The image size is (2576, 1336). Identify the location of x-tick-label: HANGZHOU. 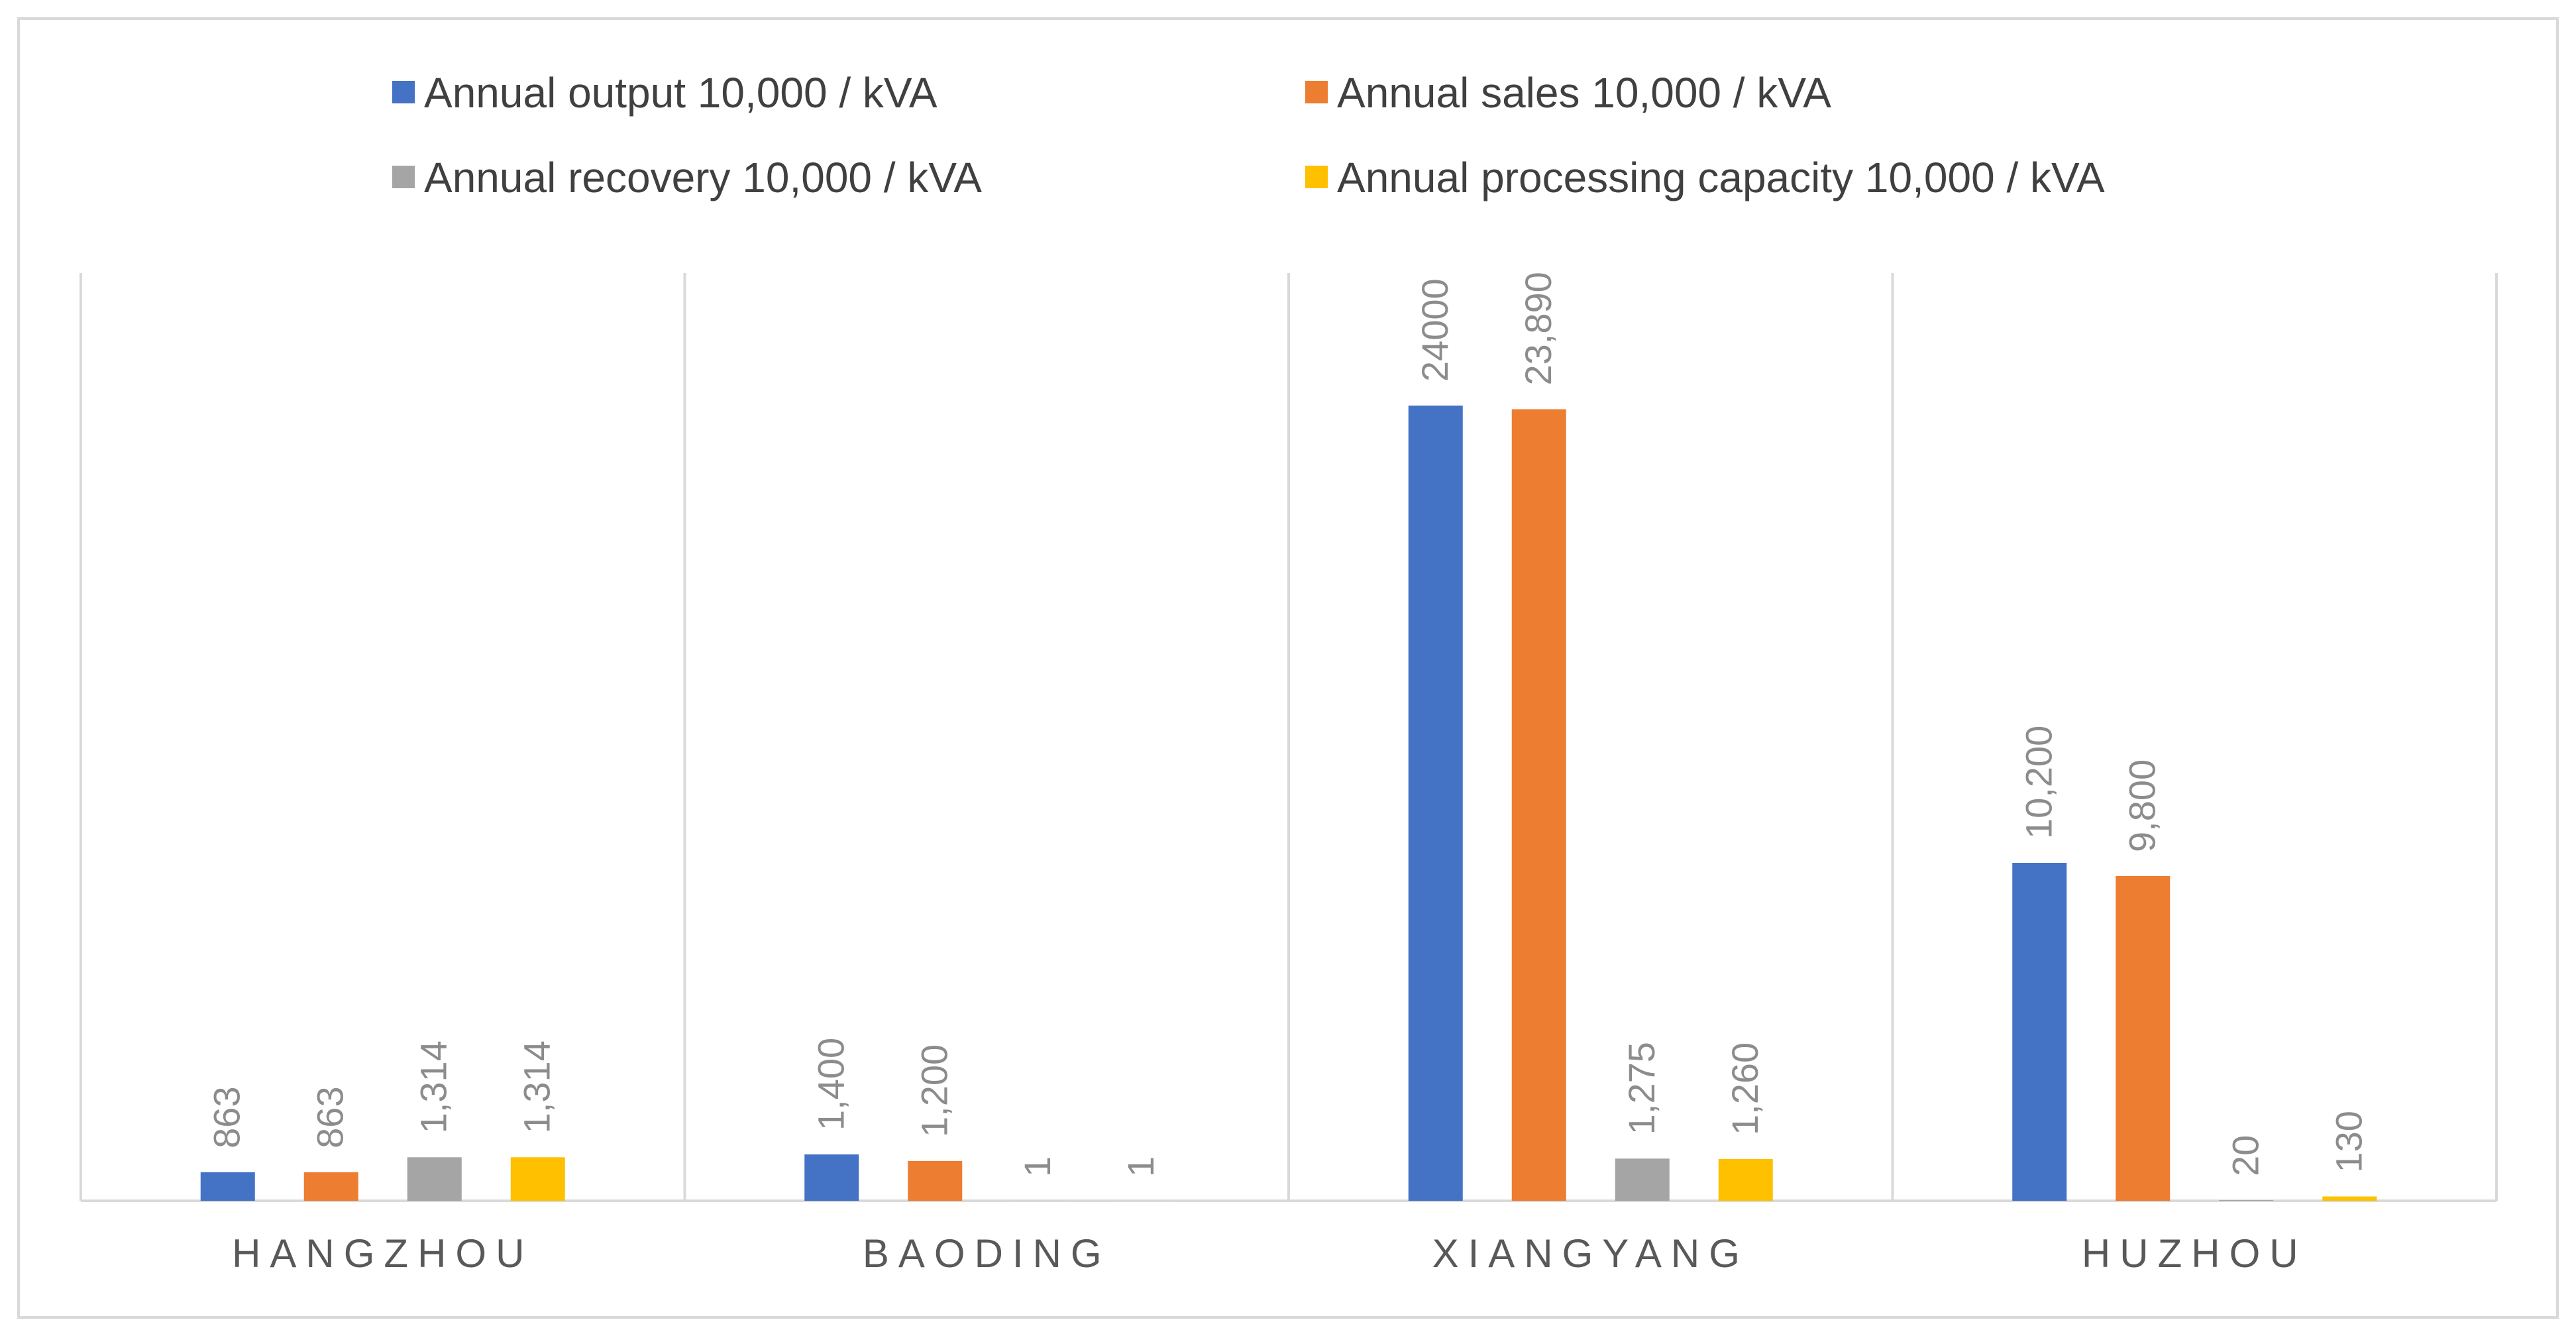
(382, 1253).